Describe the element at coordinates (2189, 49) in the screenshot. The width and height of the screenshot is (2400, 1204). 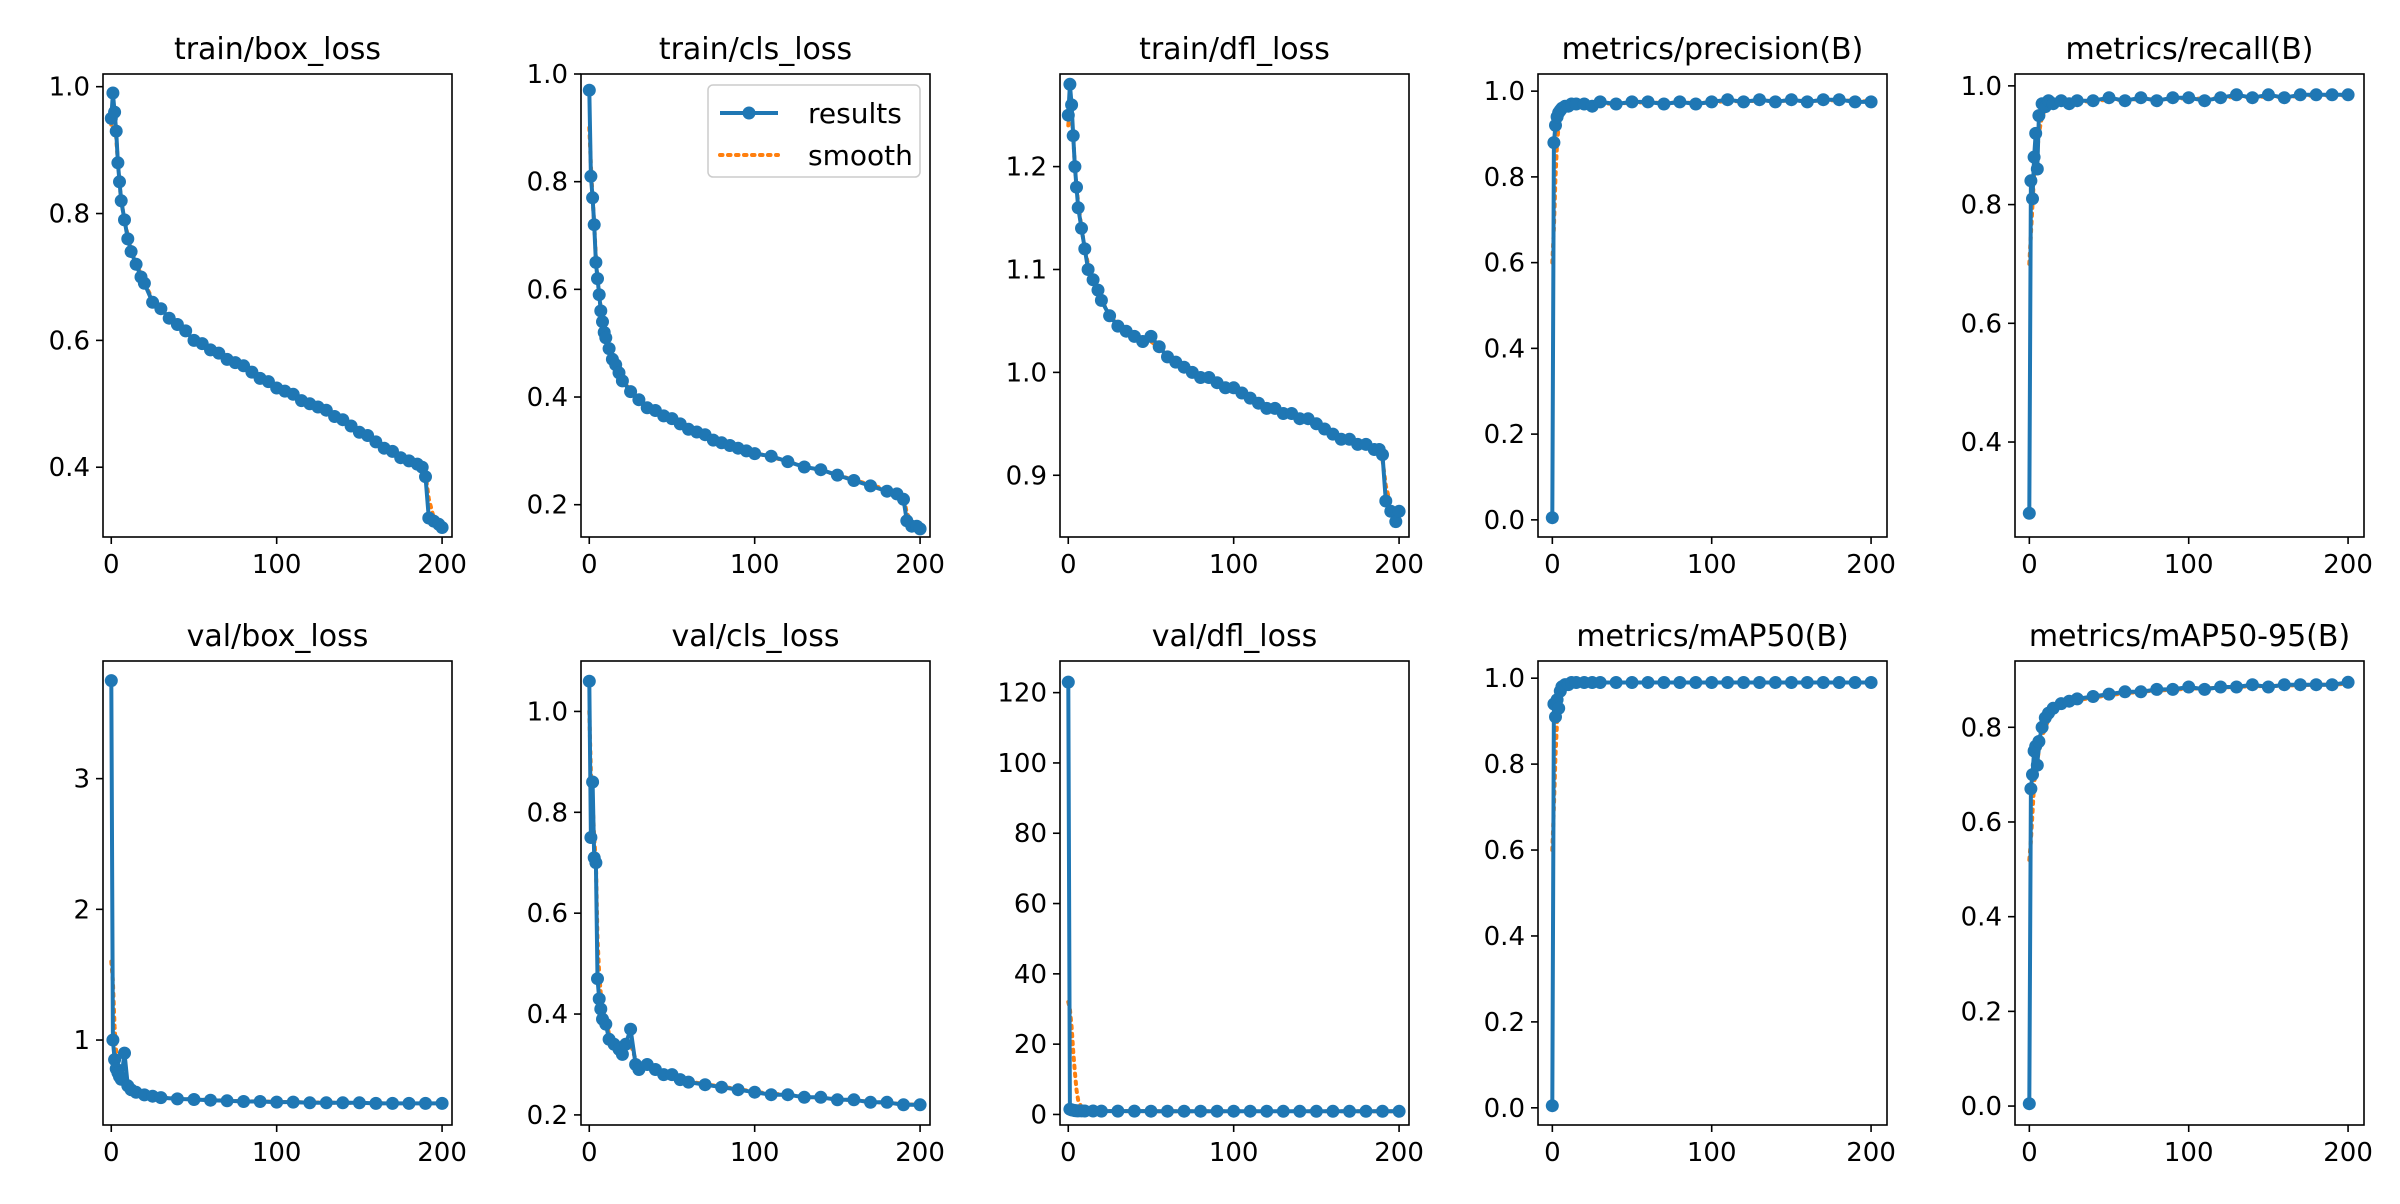
I see `panel-title: metrics/recall(B)` at that location.